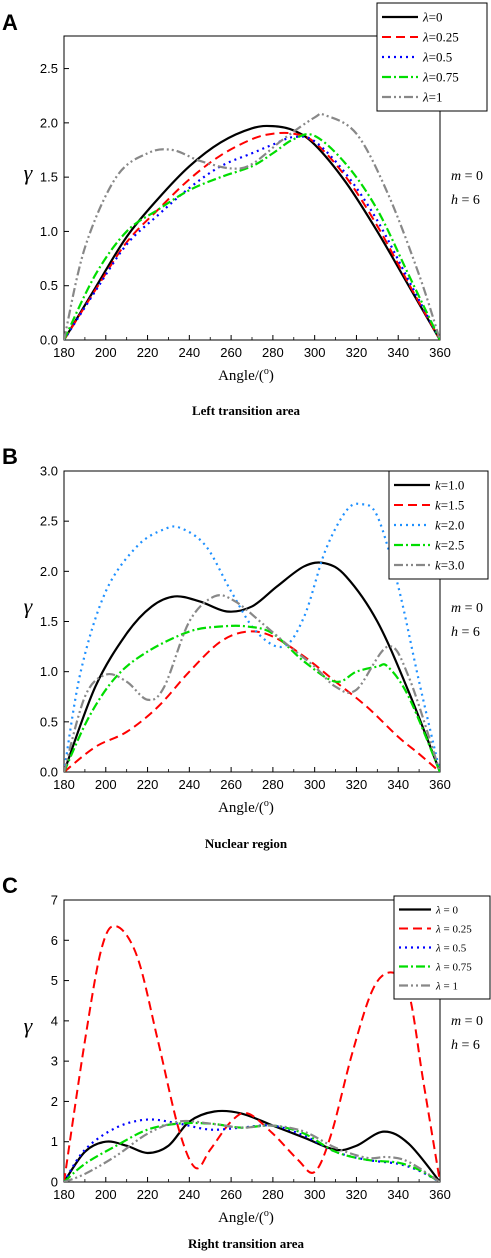 The width and height of the screenshot is (491, 1258). What do you see at coordinates (54, 1141) in the screenshot?
I see `y-tick-label: 1` at bounding box center [54, 1141].